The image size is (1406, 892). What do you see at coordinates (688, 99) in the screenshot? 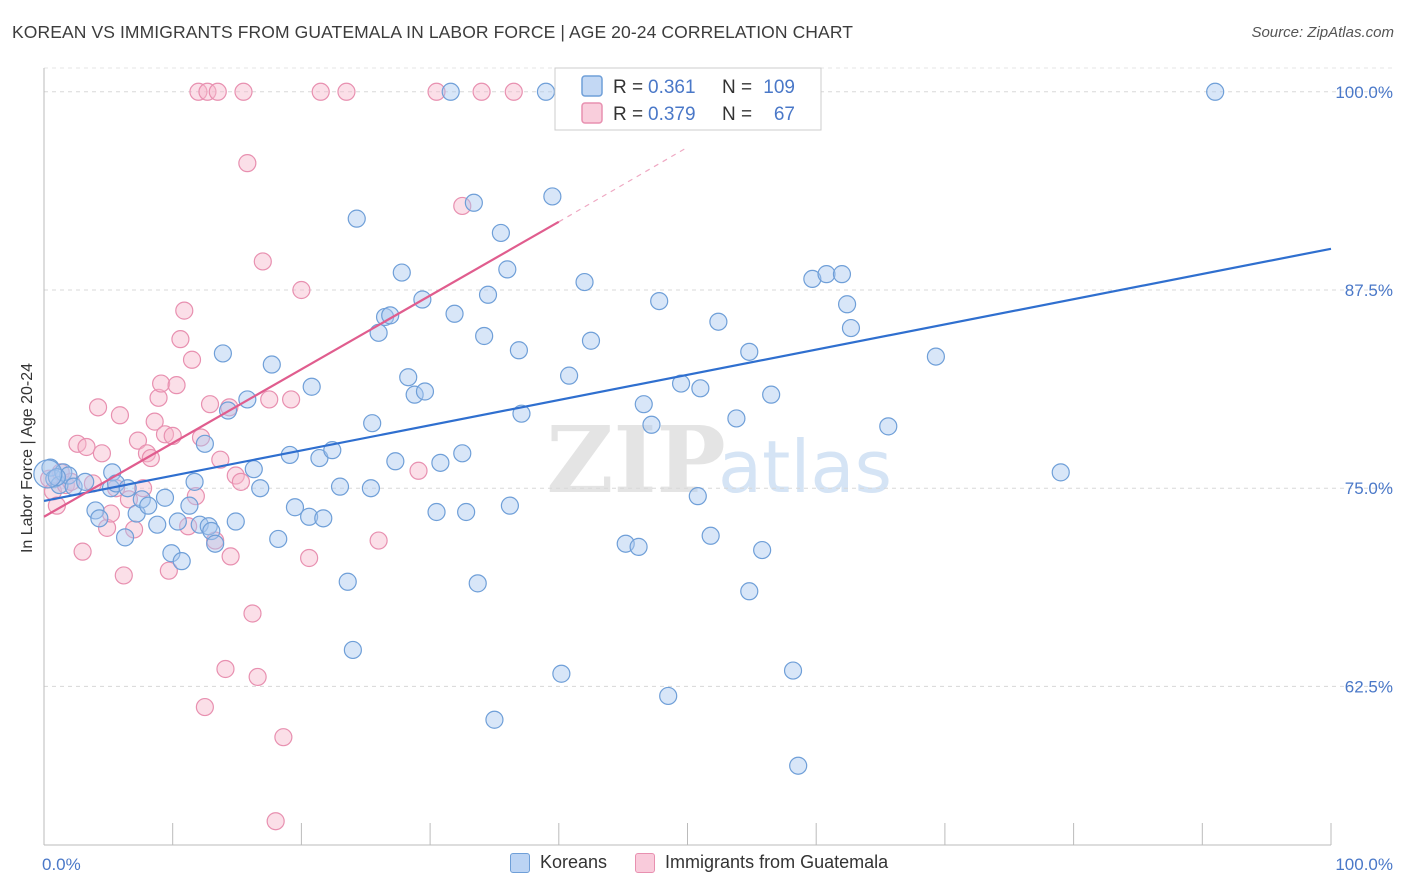
I see `top-legend: R = 0.361 N = 109 R = 0.379 N = 67` at bounding box center [688, 99].